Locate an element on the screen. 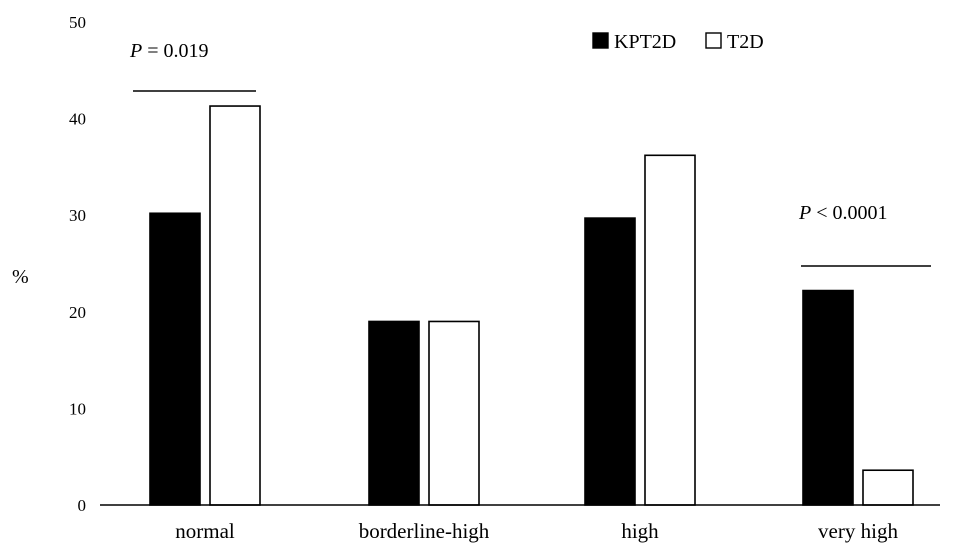 This screenshot has width=956, height=544. bar-kpt2d-high is located at coordinates (610, 361).